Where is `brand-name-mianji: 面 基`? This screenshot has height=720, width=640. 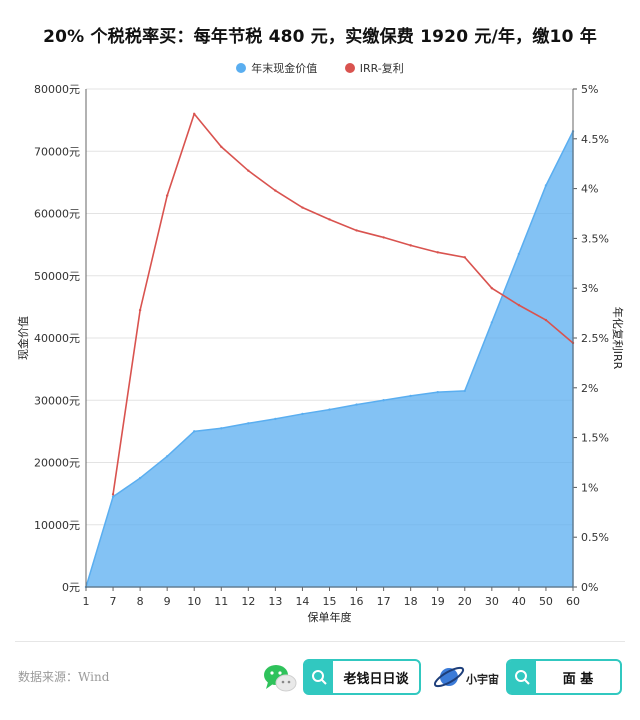 brand-name-mianji: 面 基 is located at coordinates (578, 679).